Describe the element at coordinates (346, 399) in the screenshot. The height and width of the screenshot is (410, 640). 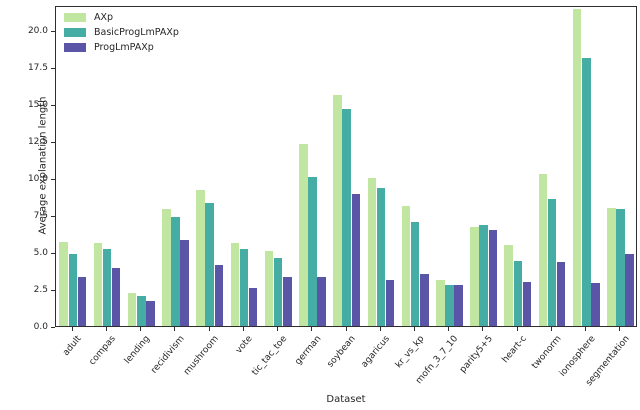
I see `x-axis-label: Dataset` at that location.